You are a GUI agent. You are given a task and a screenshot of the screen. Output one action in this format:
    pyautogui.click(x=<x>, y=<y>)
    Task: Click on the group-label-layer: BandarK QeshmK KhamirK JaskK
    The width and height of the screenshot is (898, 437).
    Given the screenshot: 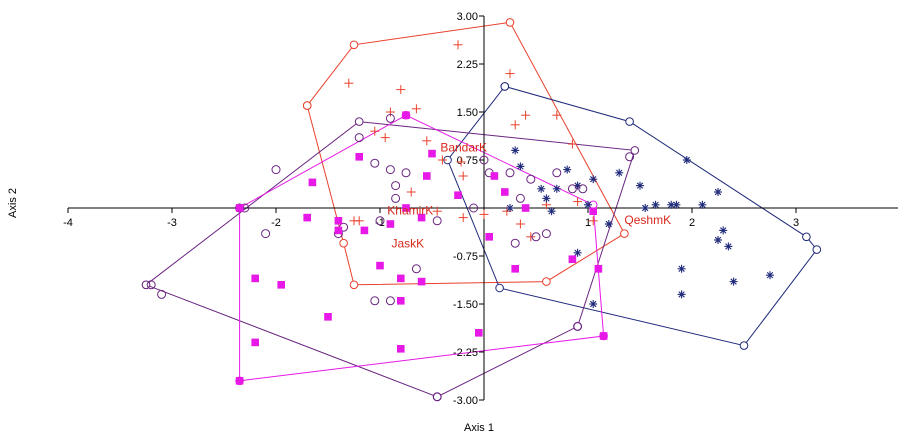 What is the action you would take?
    pyautogui.click(x=529, y=196)
    